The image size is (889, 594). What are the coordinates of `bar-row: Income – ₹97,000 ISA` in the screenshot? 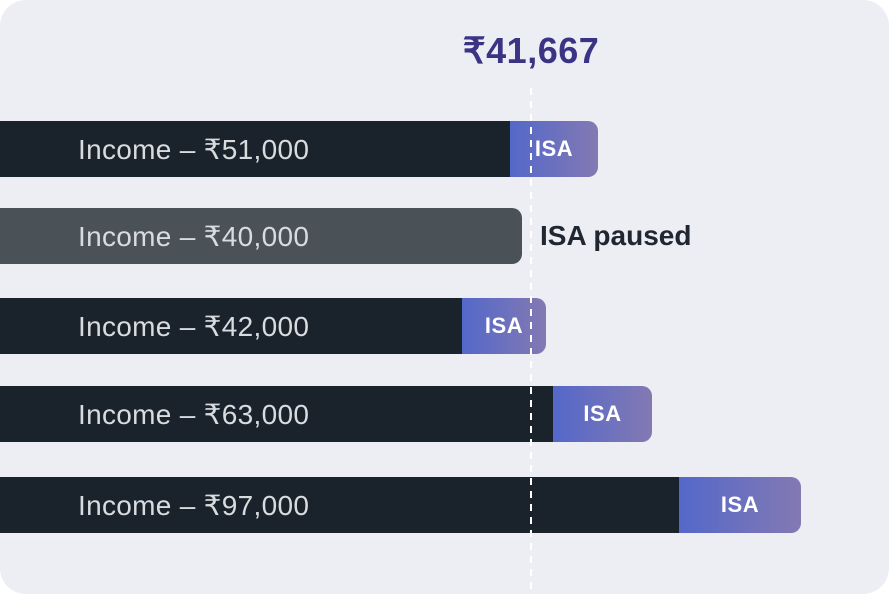 It's located at (444, 505).